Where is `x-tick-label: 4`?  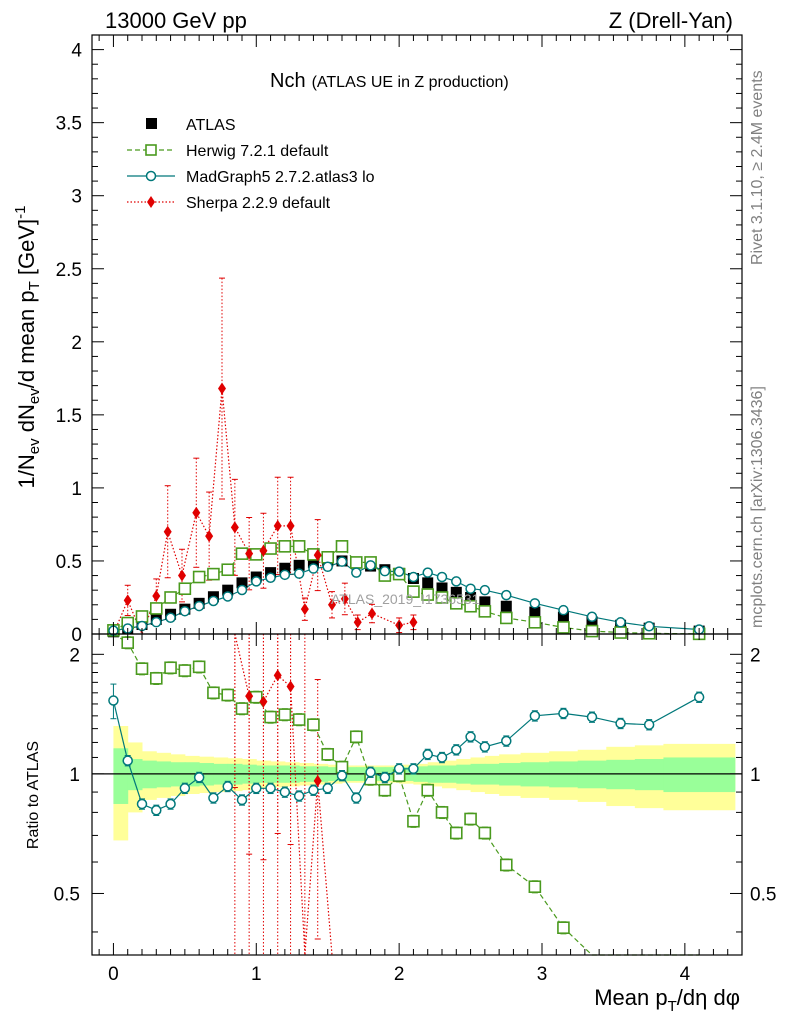 x-tick-label: 4 is located at coordinates (685, 974).